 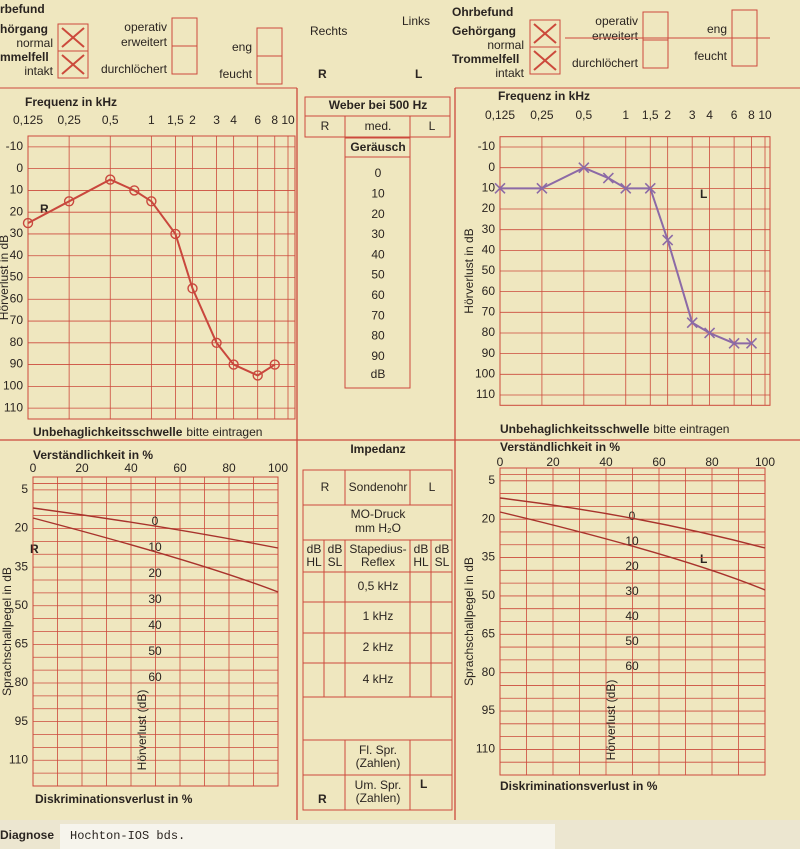 What do you see at coordinates (17, 298) in the screenshot?
I see `y-tick-label: 60` at bounding box center [17, 298].